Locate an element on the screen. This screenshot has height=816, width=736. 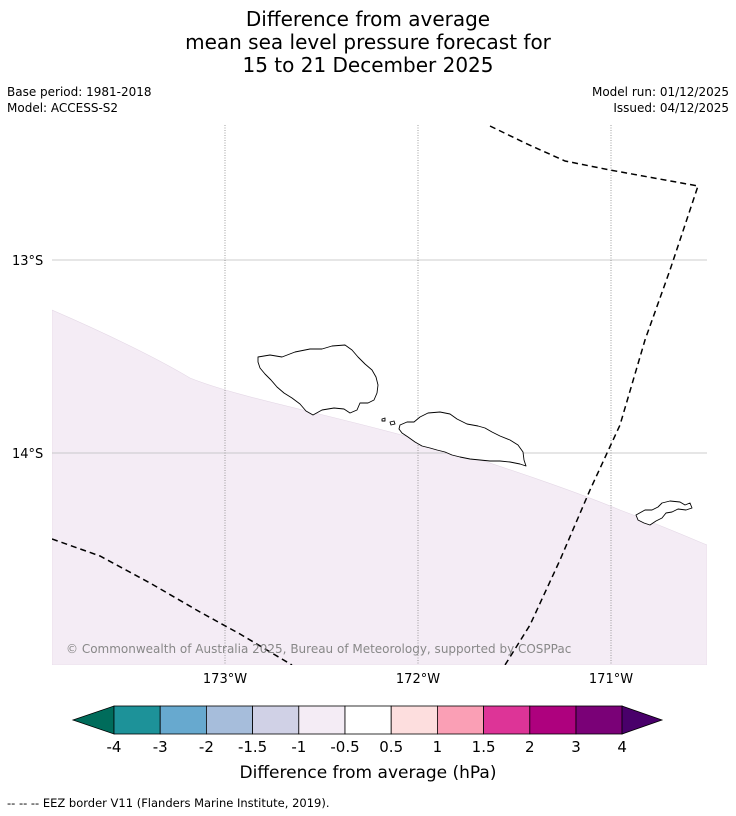
colorbar-segments is located at coordinates (368, 720).